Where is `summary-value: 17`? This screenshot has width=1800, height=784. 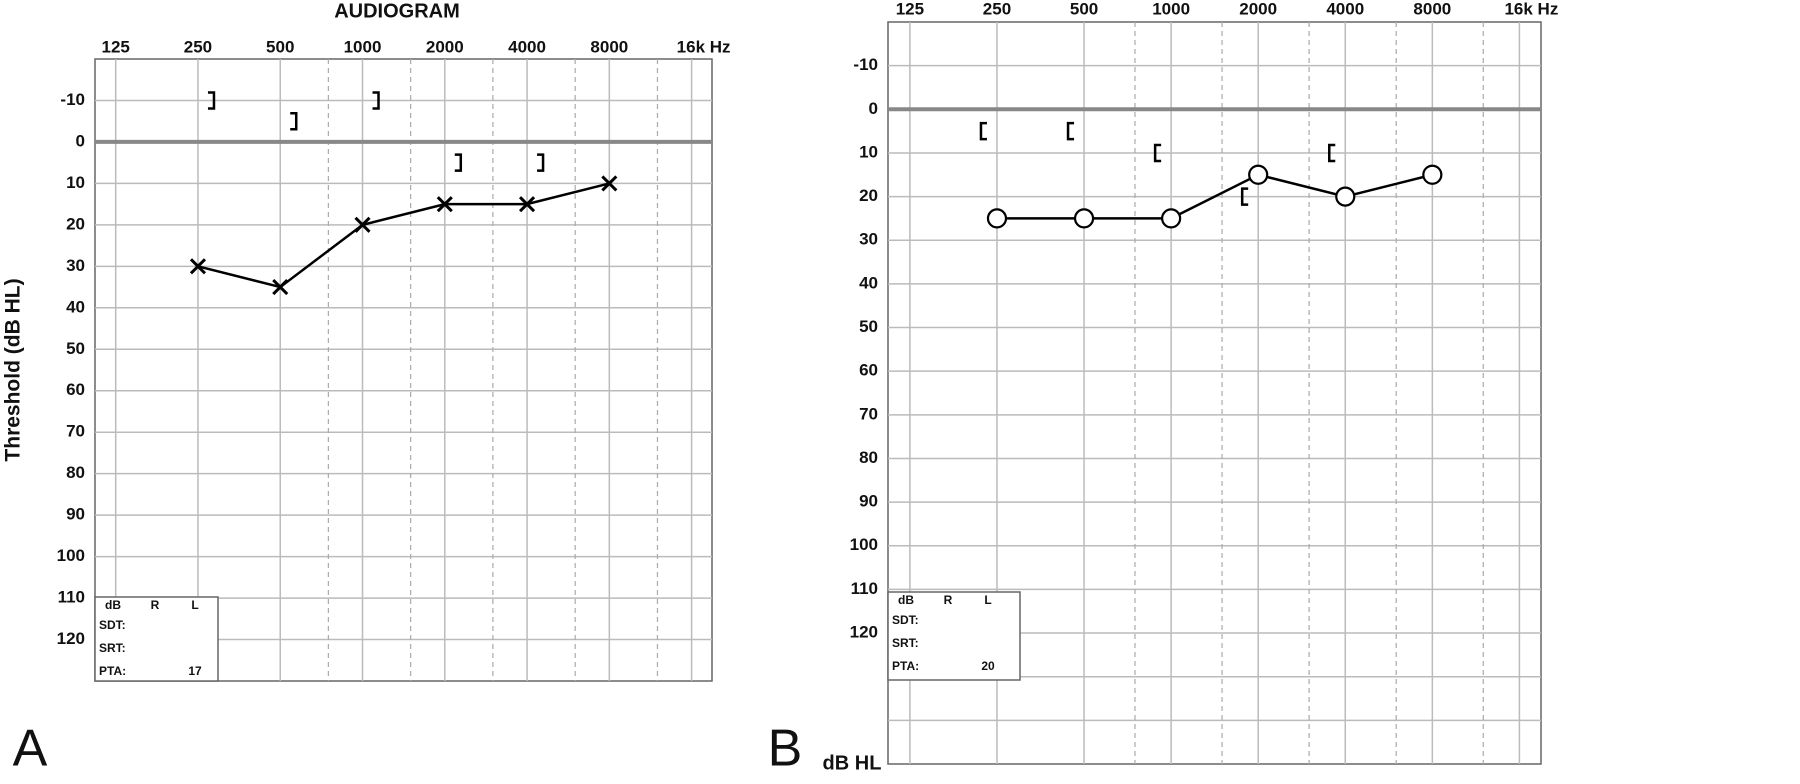 summary-value: 17 is located at coordinates (195, 671).